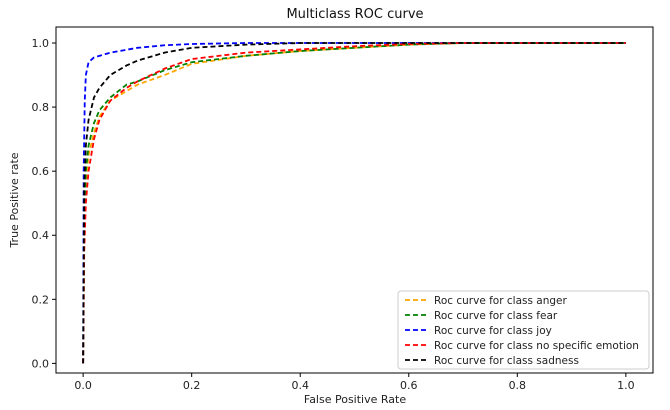  I want to click on y-tick-label: 1.0, so click(41, 43).